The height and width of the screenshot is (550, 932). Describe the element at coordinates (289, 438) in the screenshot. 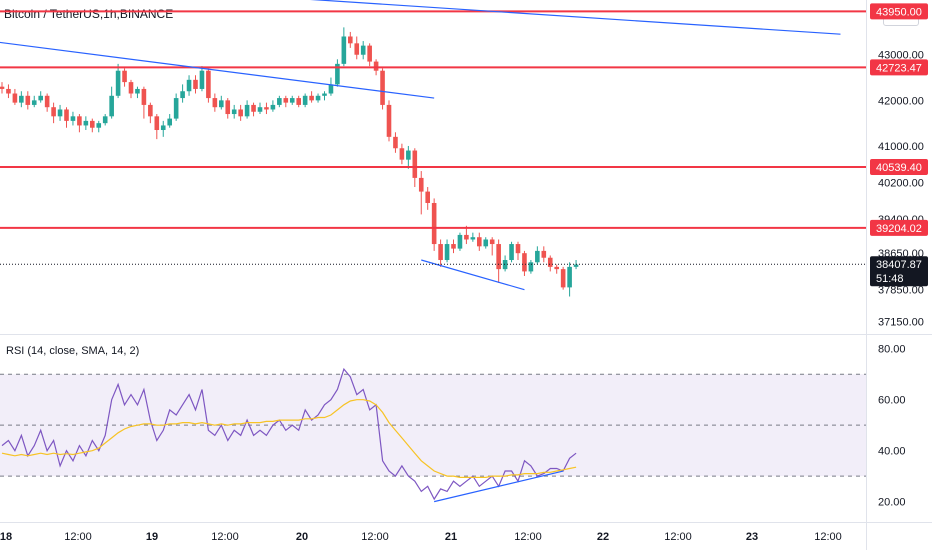

I see `rsi-sma-line` at that location.